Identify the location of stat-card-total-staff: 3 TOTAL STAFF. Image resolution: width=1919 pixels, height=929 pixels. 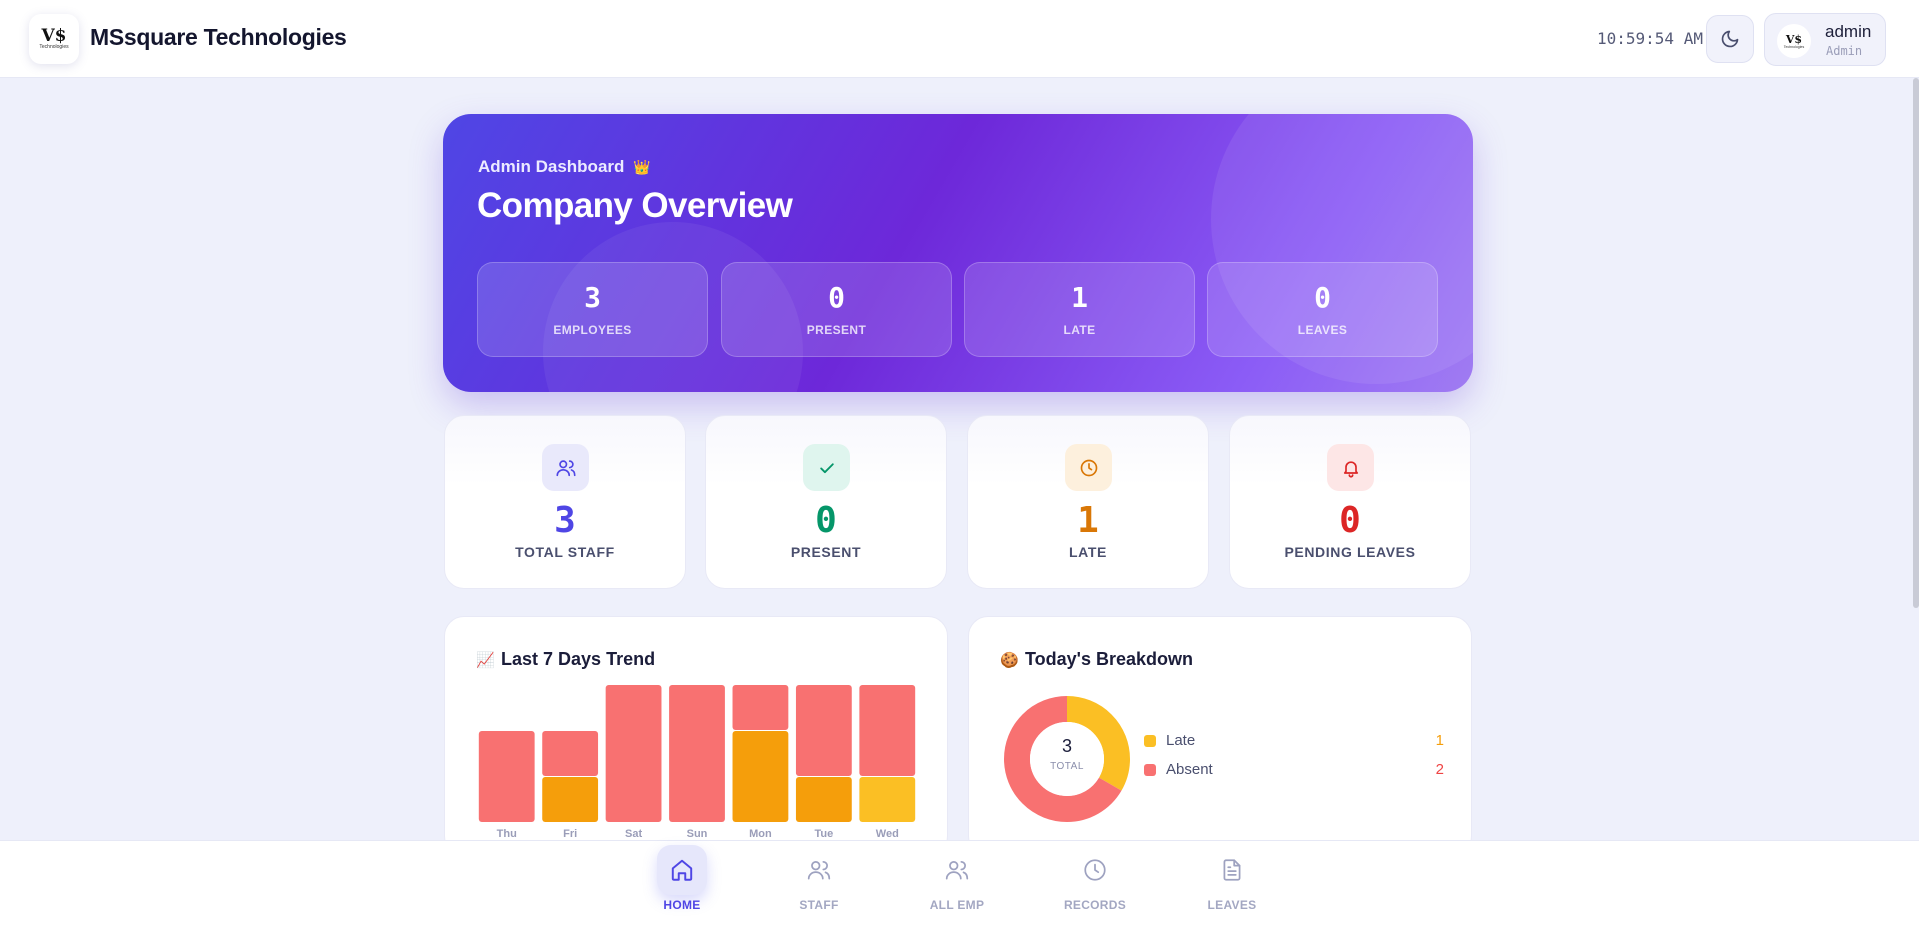
(565, 502).